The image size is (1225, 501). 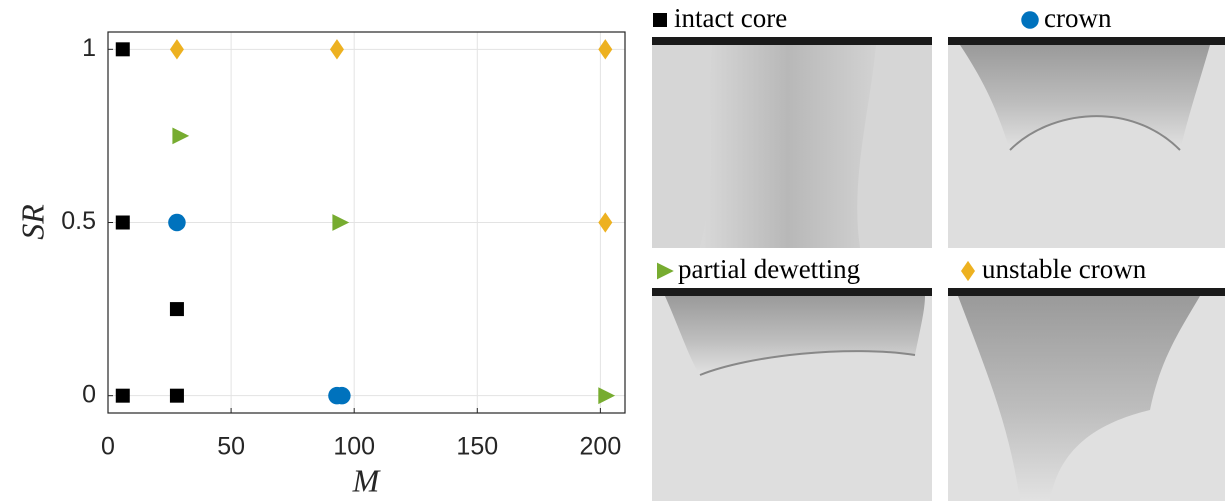 What do you see at coordinates (477, 447) in the screenshot?
I see `x-tick-label: 150` at bounding box center [477, 447].